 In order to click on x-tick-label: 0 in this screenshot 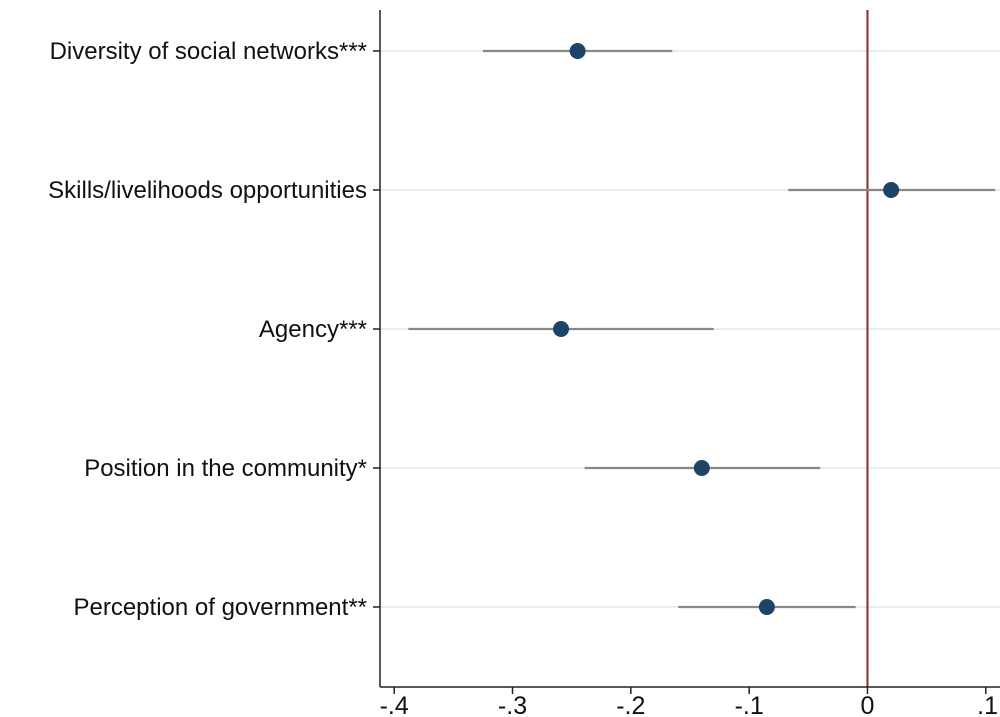, I will do `click(868, 704)`.